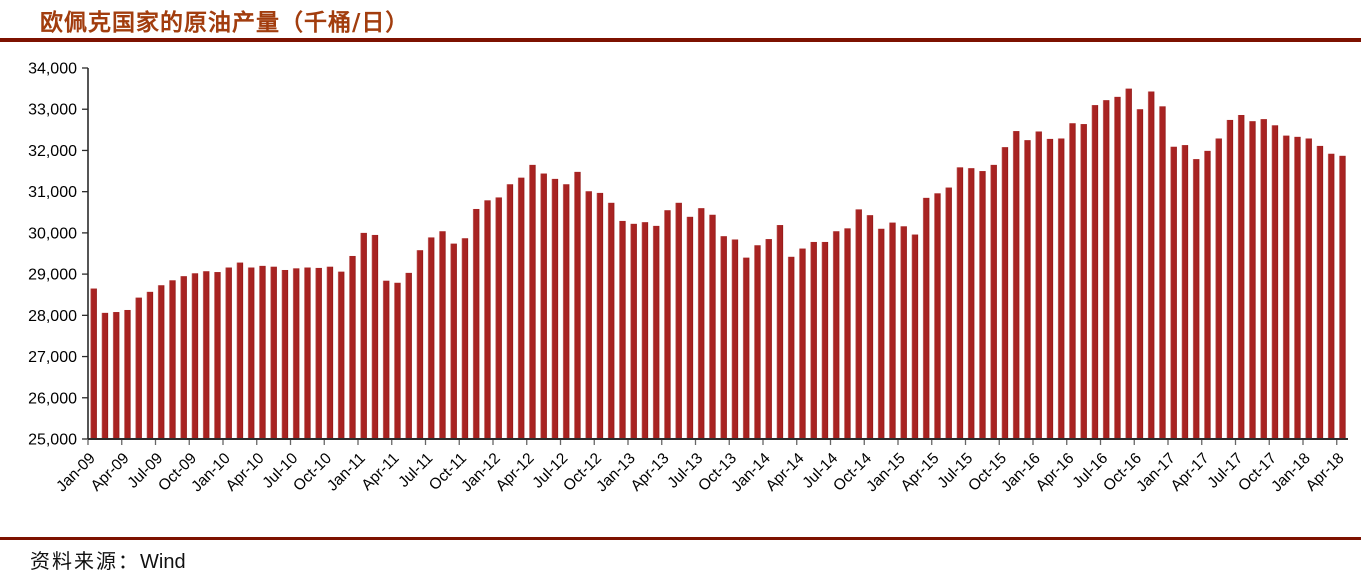 The width and height of the screenshot is (1361, 575). What do you see at coordinates (515, 472) in the screenshot?
I see `x-axis-label: Apr-12` at bounding box center [515, 472].